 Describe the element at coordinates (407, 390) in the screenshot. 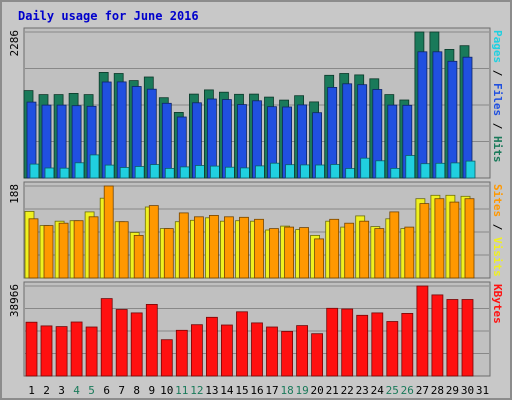

I see `x-tick-label-day-26: 26` at that location.